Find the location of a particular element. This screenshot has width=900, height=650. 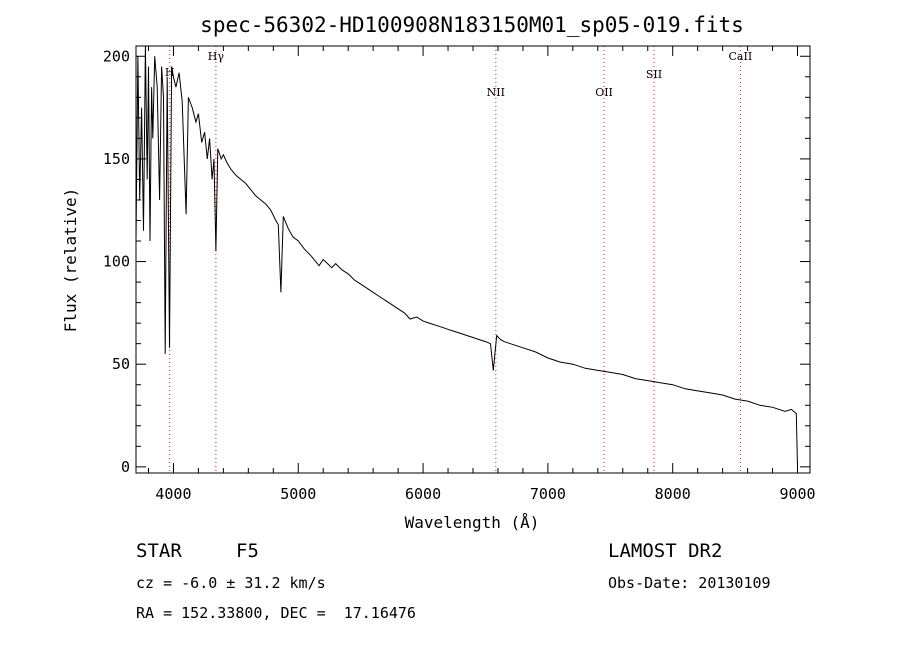

coordinates: RA = 152.33800, DEC = 17.16476 is located at coordinates (276, 613).